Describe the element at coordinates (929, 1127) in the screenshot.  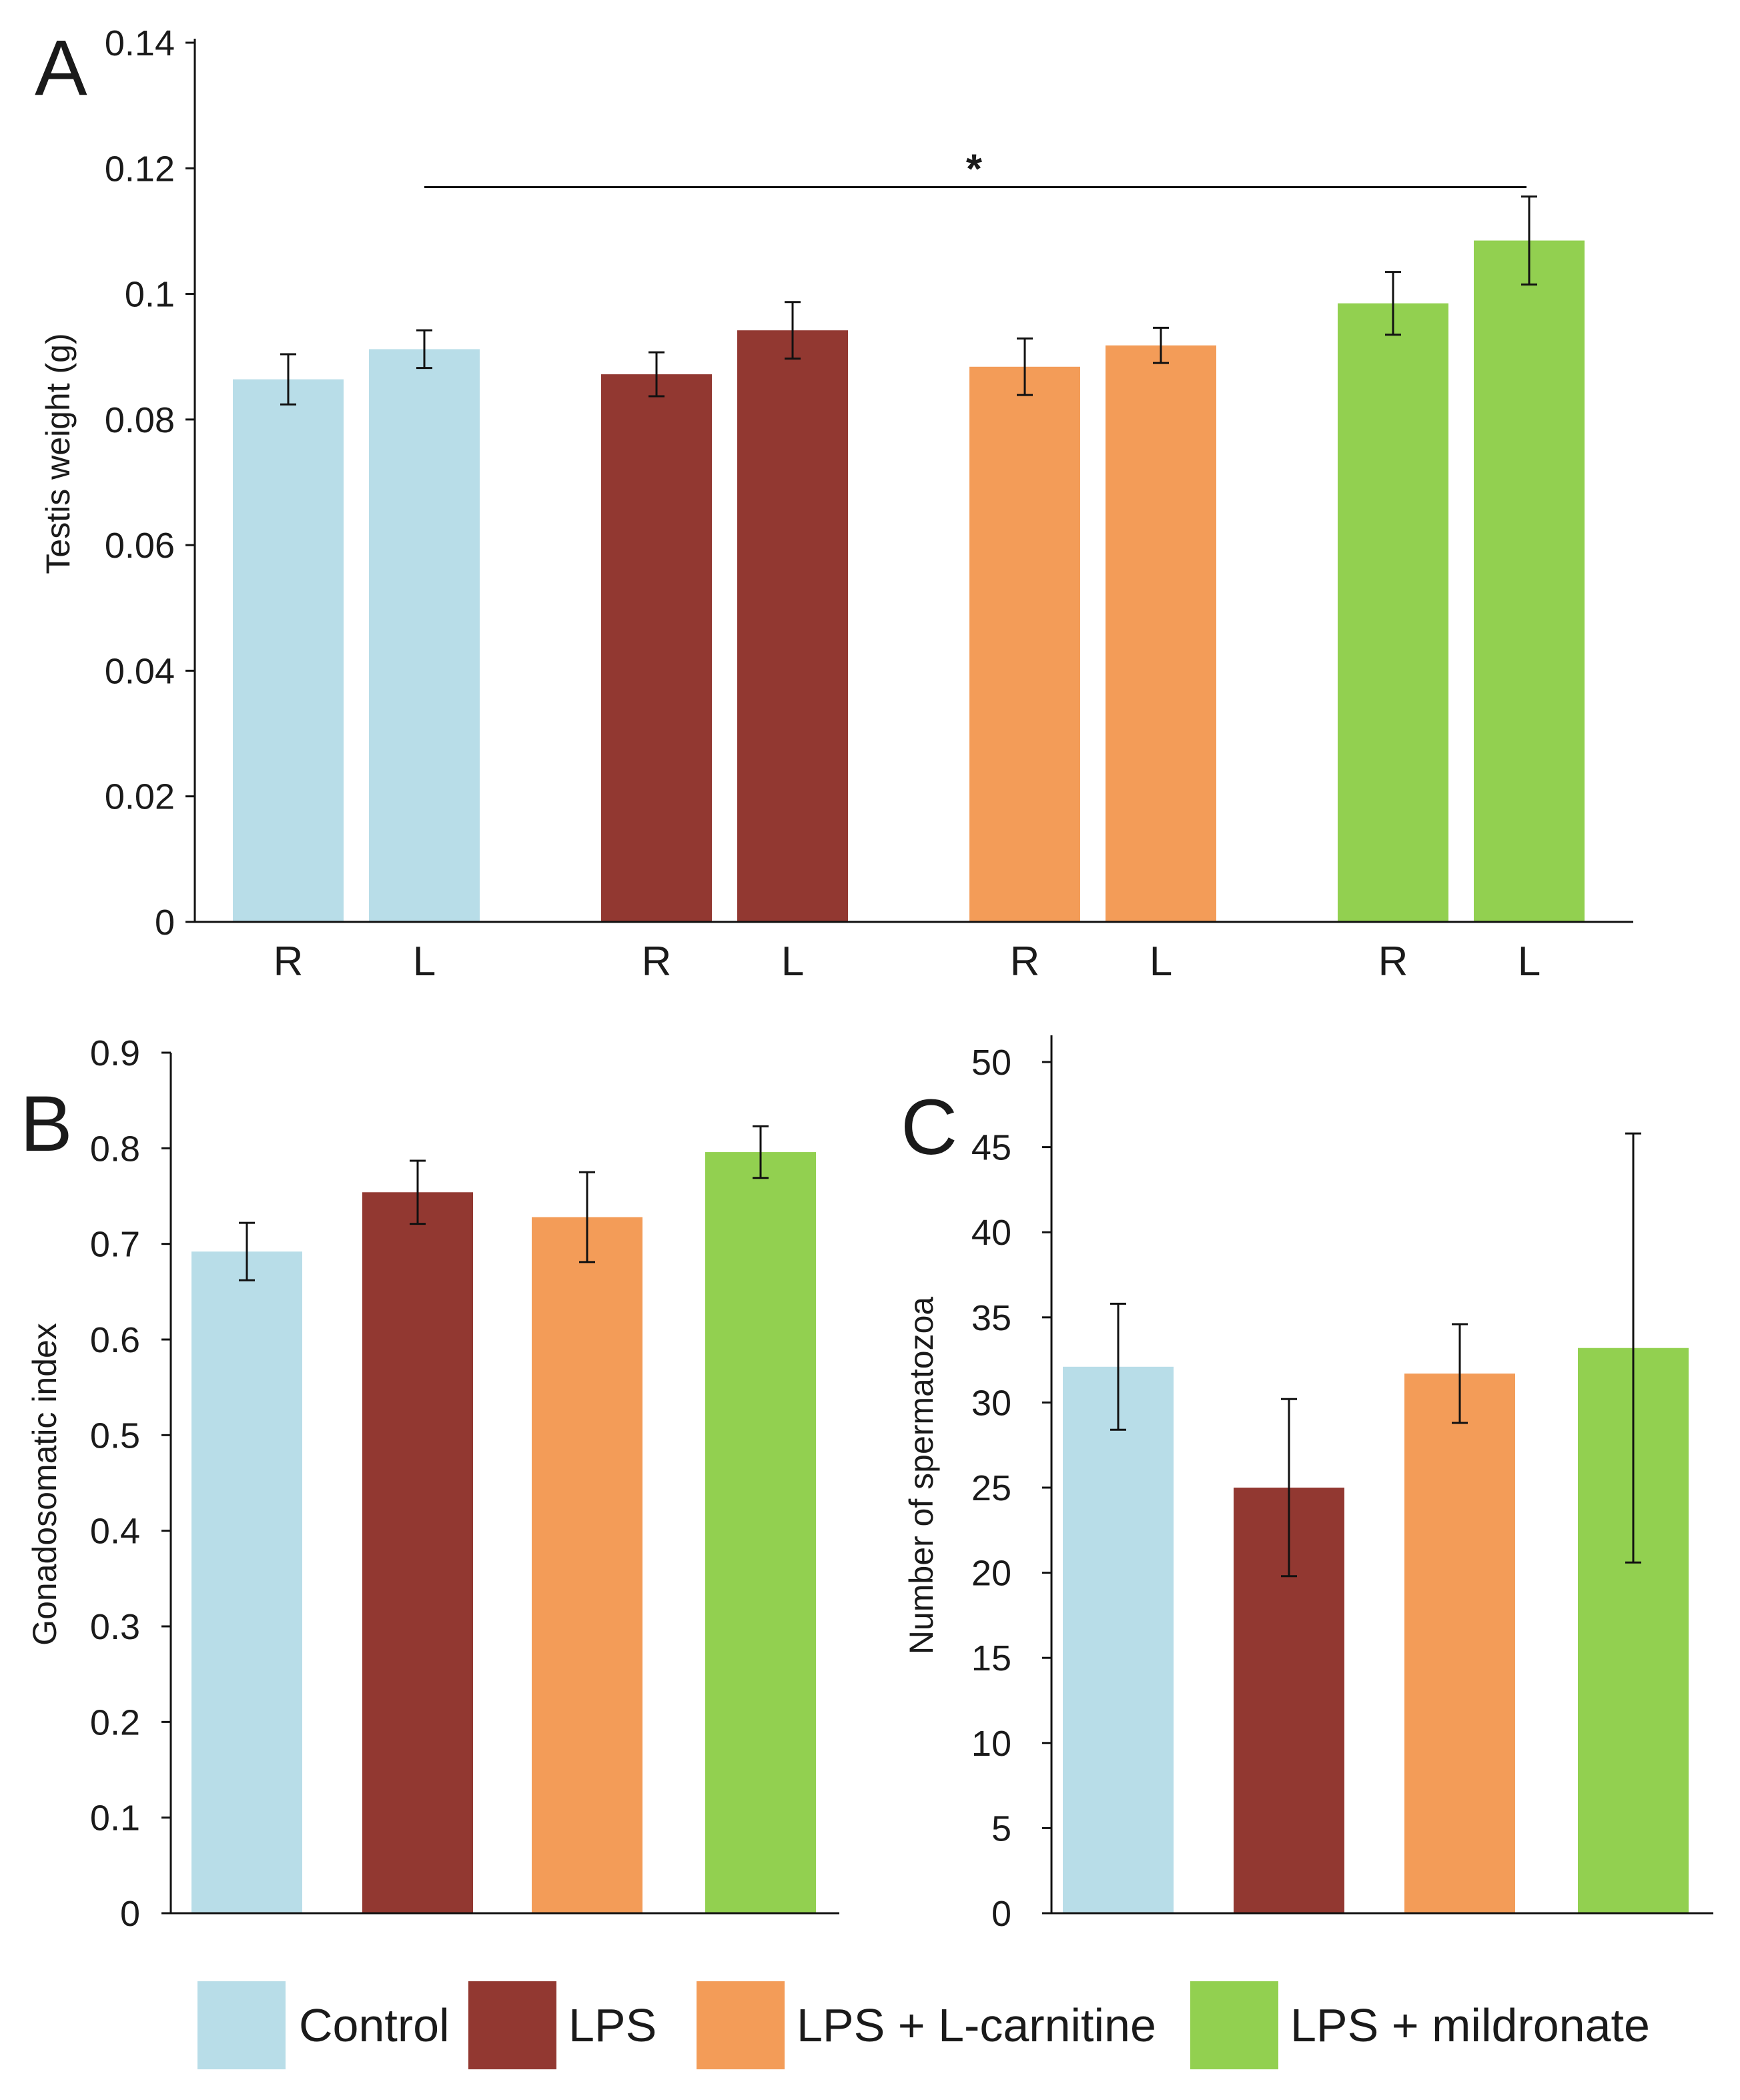
I see `panel-c-letter: C` at that location.